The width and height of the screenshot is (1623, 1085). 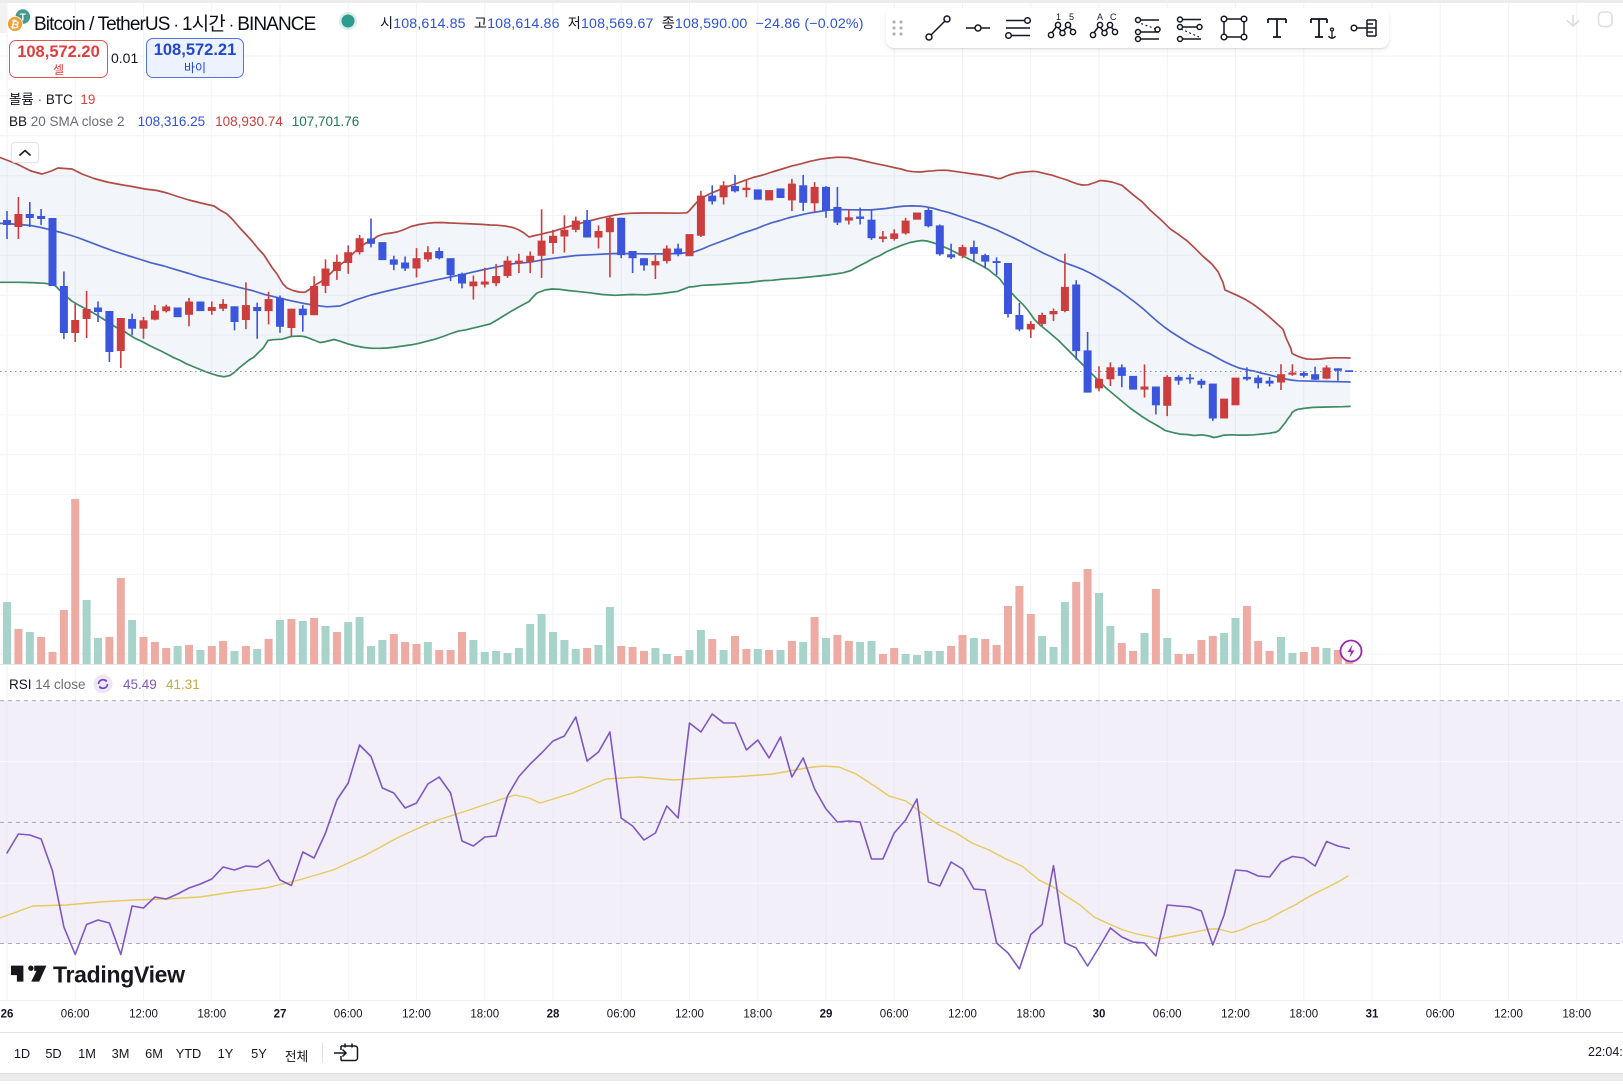 What do you see at coordinates (553, 1015) in the screenshot?
I see `svg-text: 28` at bounding box center [553, 1015].